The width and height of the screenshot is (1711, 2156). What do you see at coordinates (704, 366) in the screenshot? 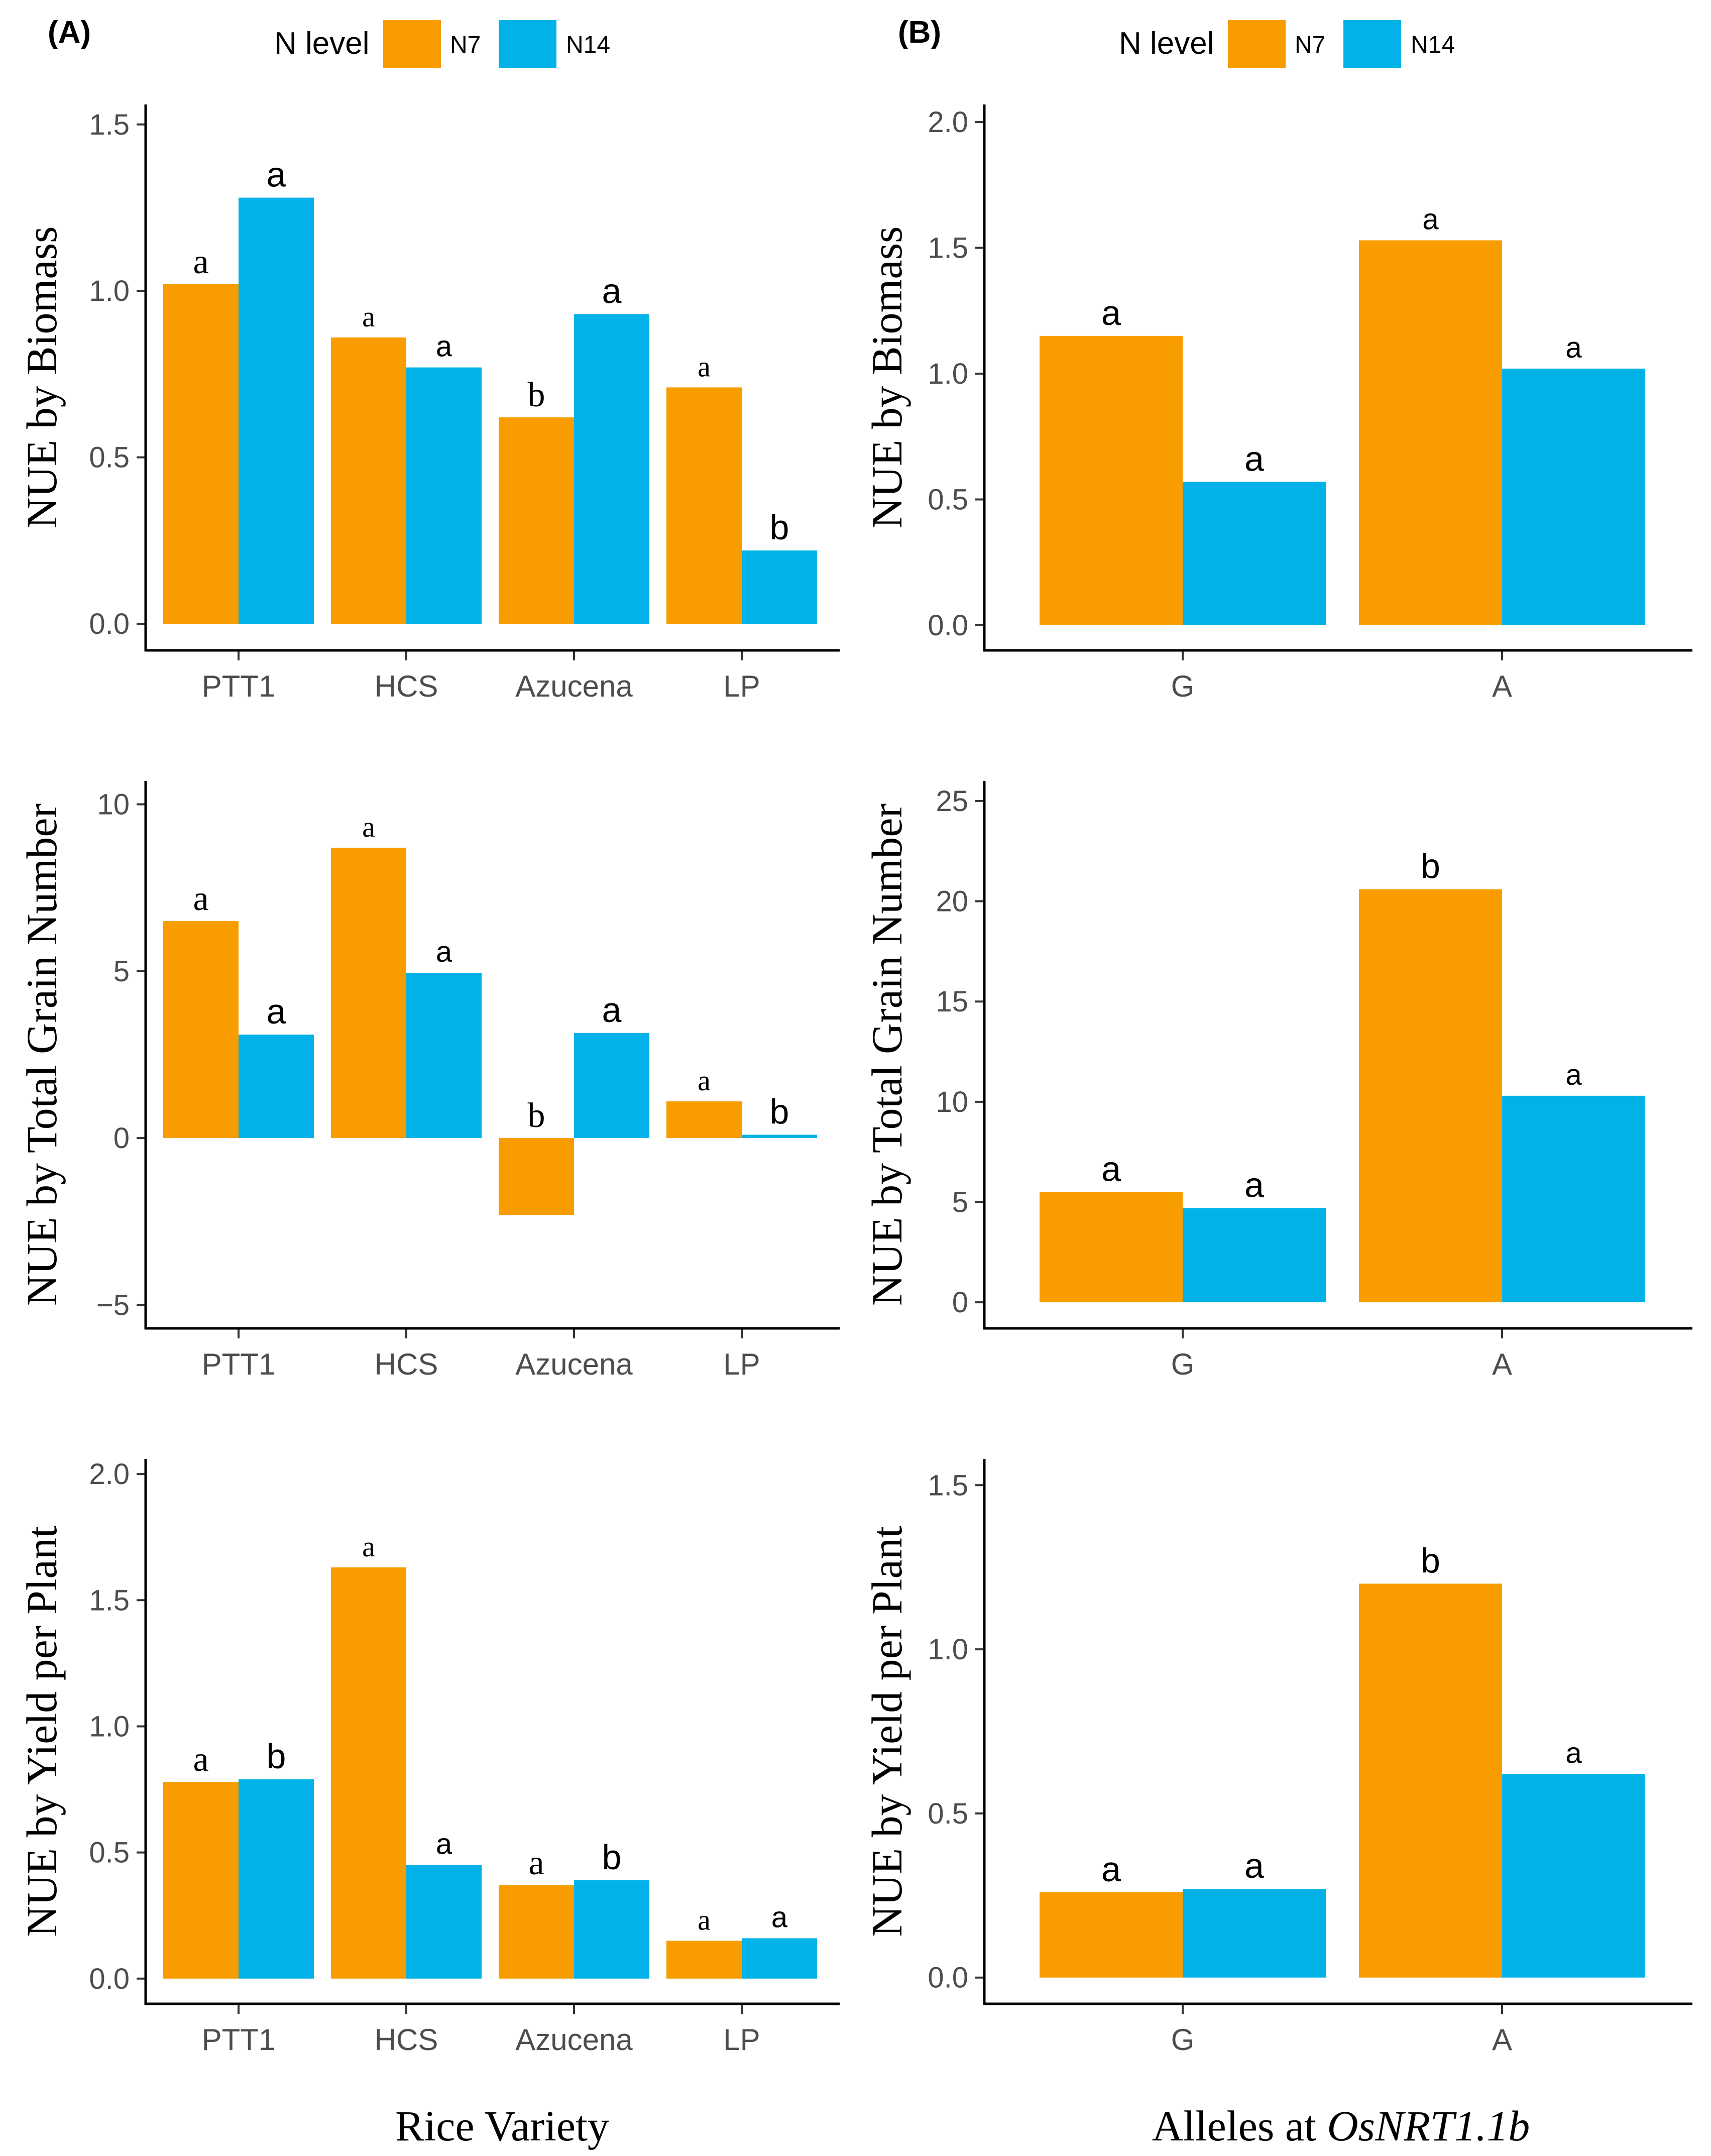
I see `sig-letter-n7-lp: a` at bounding box center [704, 366].